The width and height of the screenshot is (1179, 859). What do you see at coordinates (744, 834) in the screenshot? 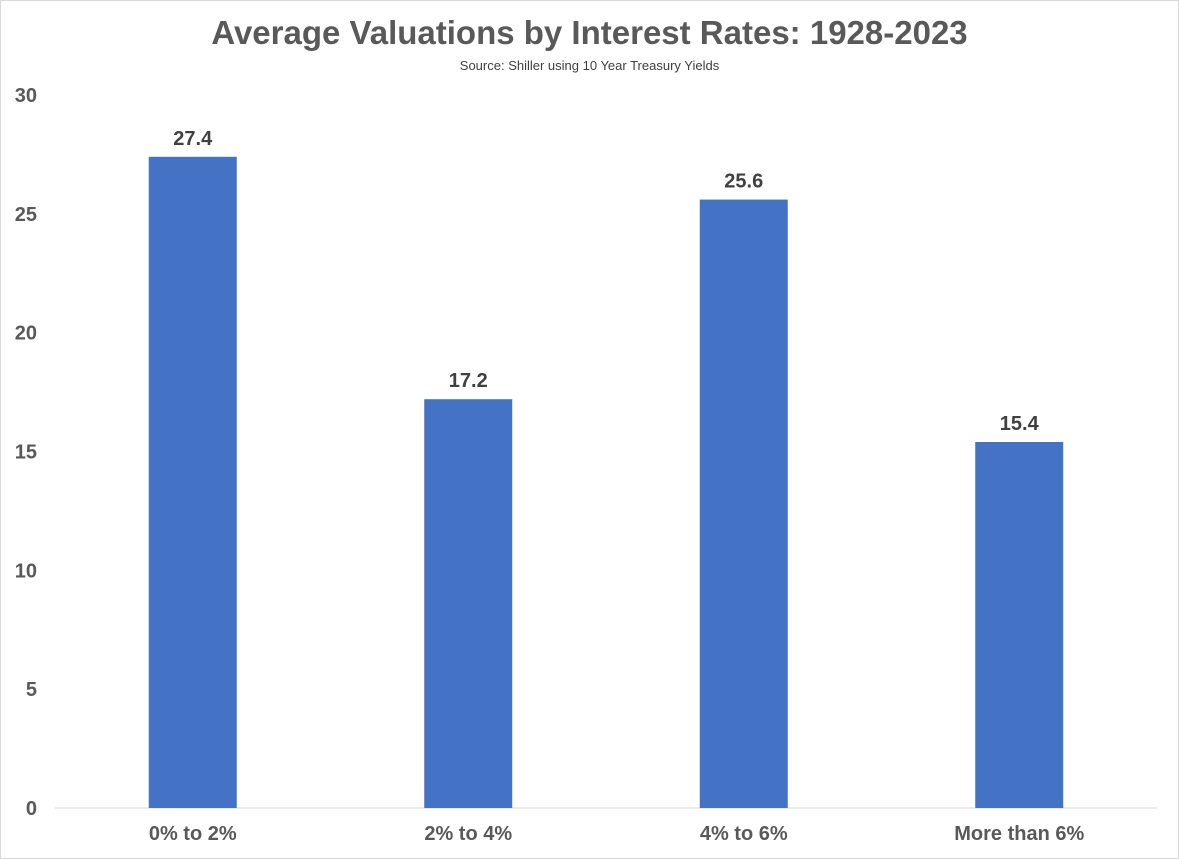
I see `x-category-label: 4% to 6%` at bounding box center [744, 834].